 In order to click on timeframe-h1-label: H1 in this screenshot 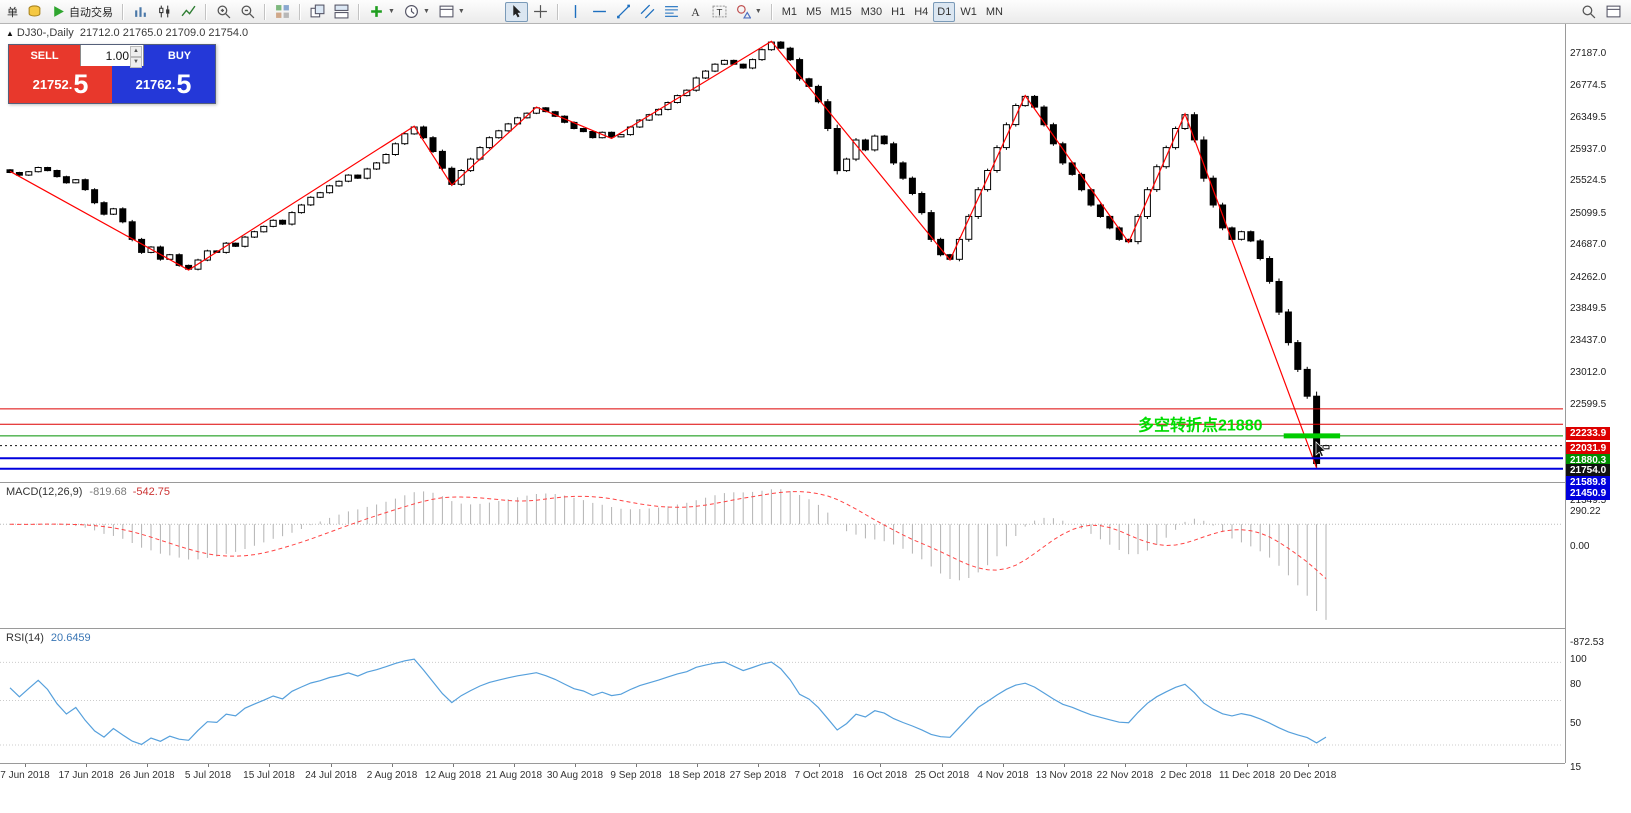, I will do `click(898, 11)`.